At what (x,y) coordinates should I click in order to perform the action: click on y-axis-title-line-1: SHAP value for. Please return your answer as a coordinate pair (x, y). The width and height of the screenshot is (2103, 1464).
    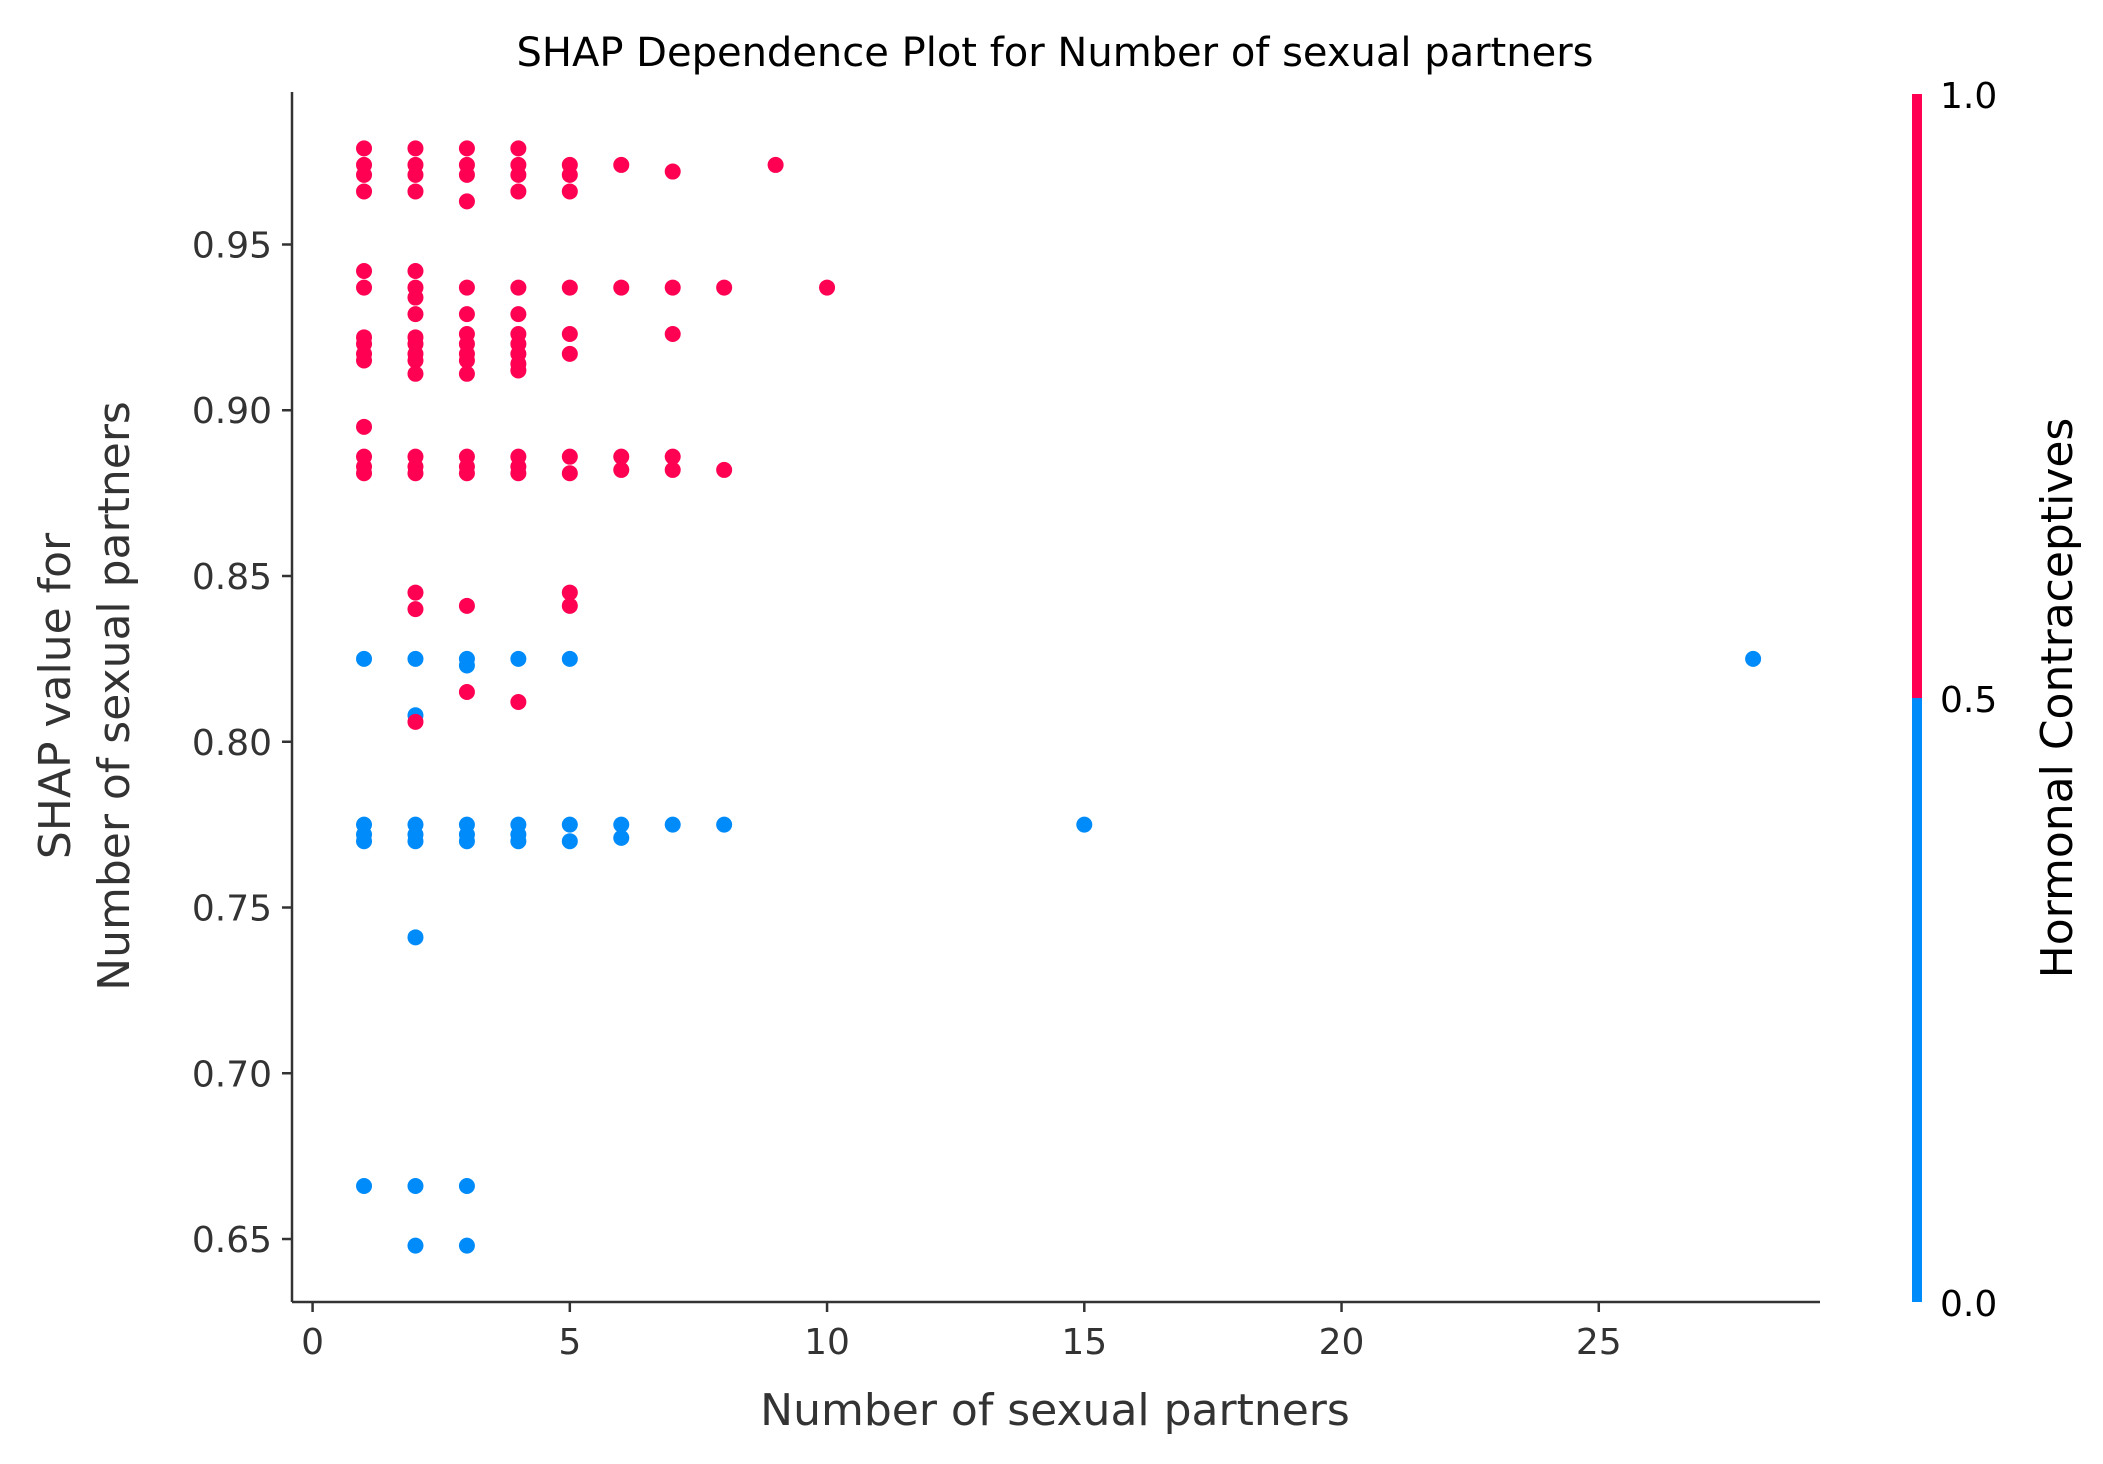
    Looking at the image, I should click on (55, 695).